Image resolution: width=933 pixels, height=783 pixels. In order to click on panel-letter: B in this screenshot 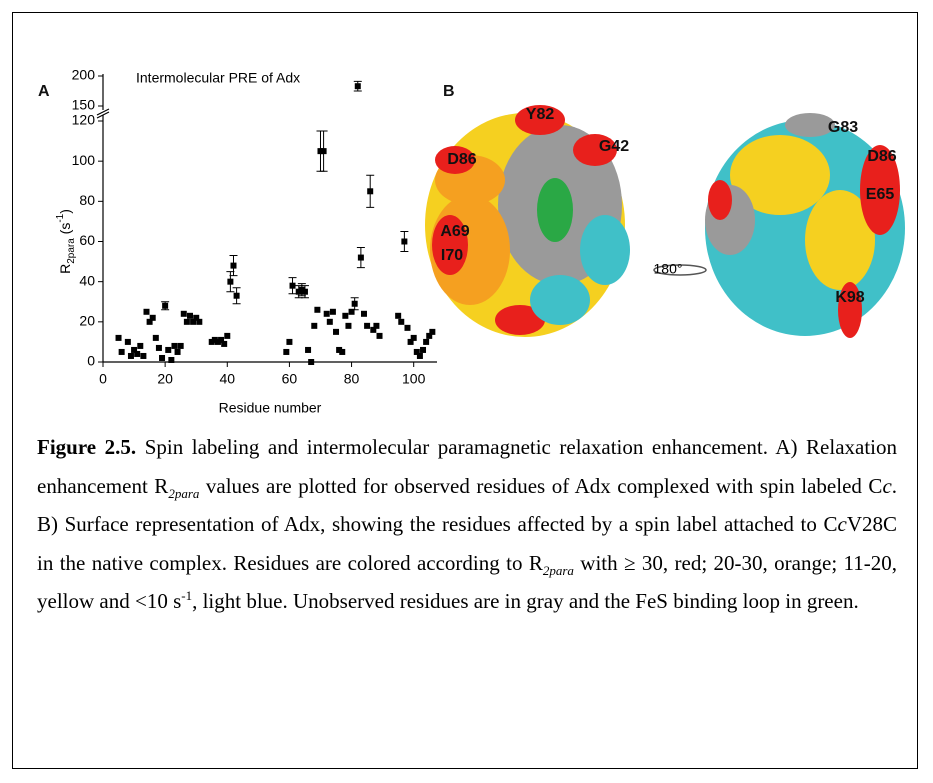, I will do `click(449, 91)`.